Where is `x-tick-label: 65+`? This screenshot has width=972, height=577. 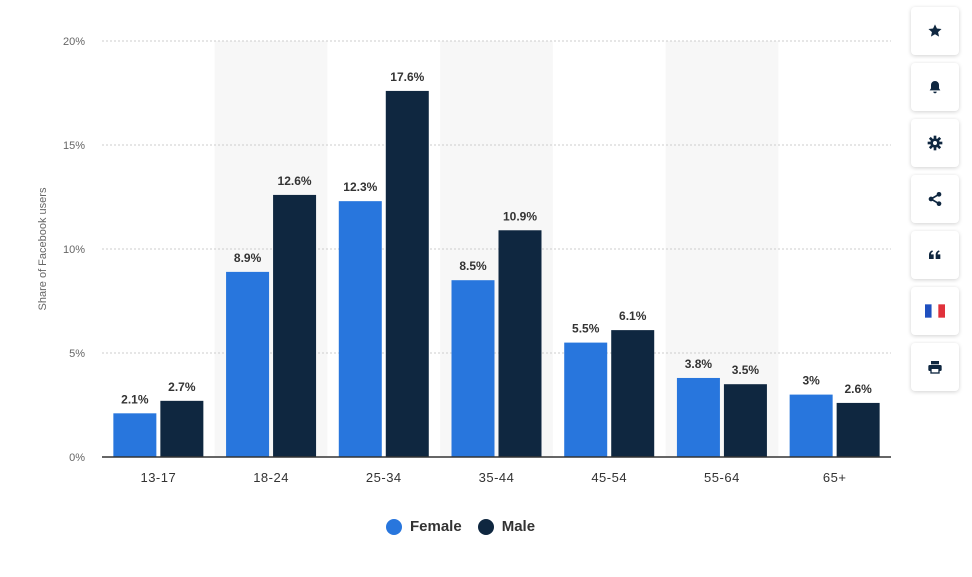
x-tick-label: 65+ is located at coordinates (835, 477).